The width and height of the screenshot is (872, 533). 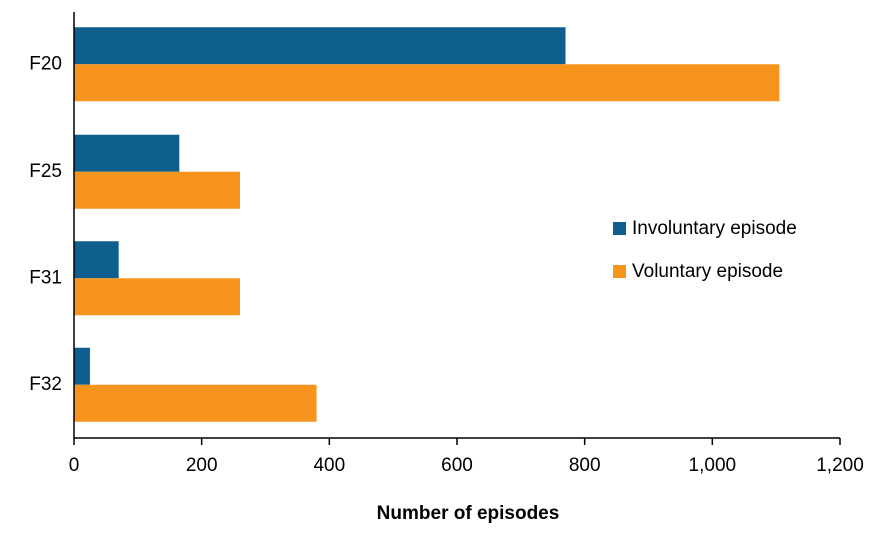 I want to click on x-tick-label: 800, so click(x=585, y=465).